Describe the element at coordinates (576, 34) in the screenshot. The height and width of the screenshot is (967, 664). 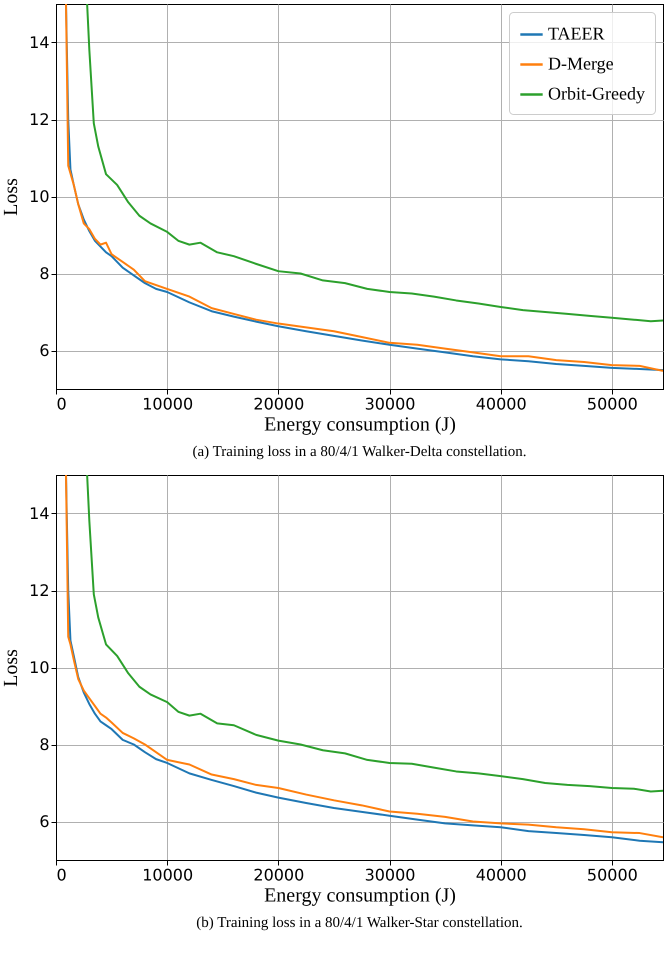
I see `legend-label: TAEER` at that location.